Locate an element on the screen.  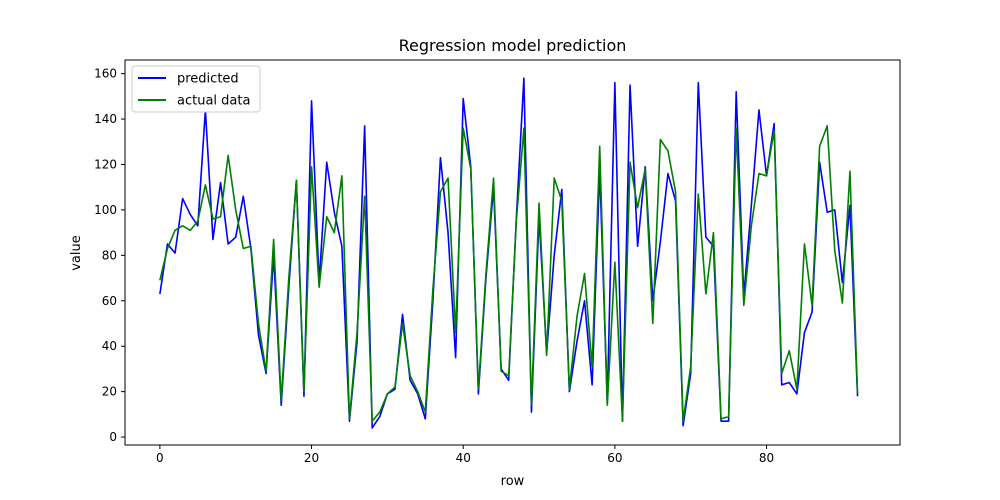
y-axis: 0 20 40 60 80 100 120 140 160 is located at coordinates (109, 255).